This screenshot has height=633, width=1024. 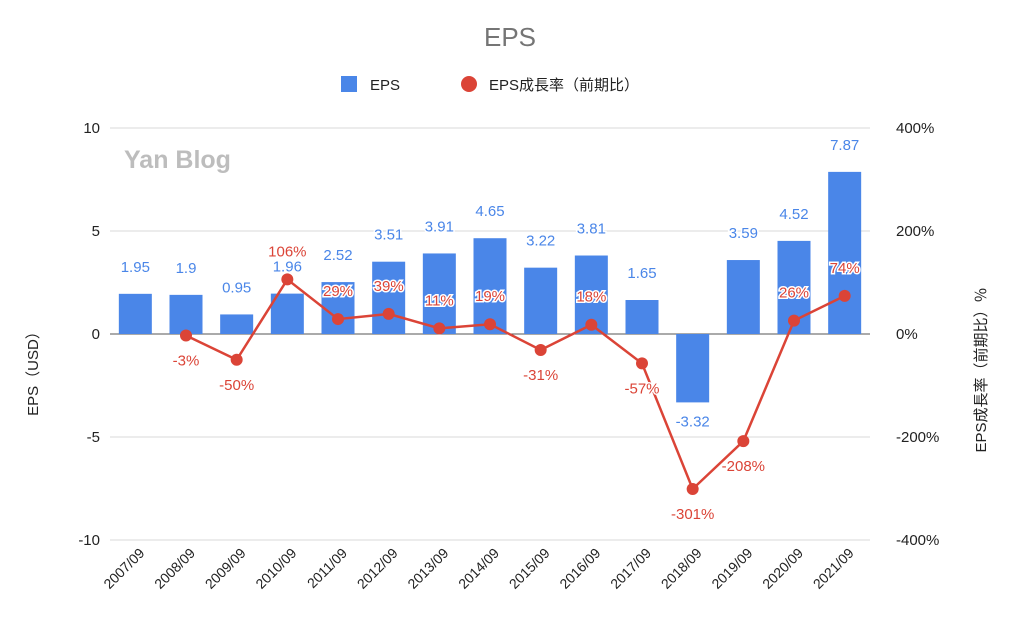 I want to click on x-category-label: 2018/09, so click(x=681, y=568).